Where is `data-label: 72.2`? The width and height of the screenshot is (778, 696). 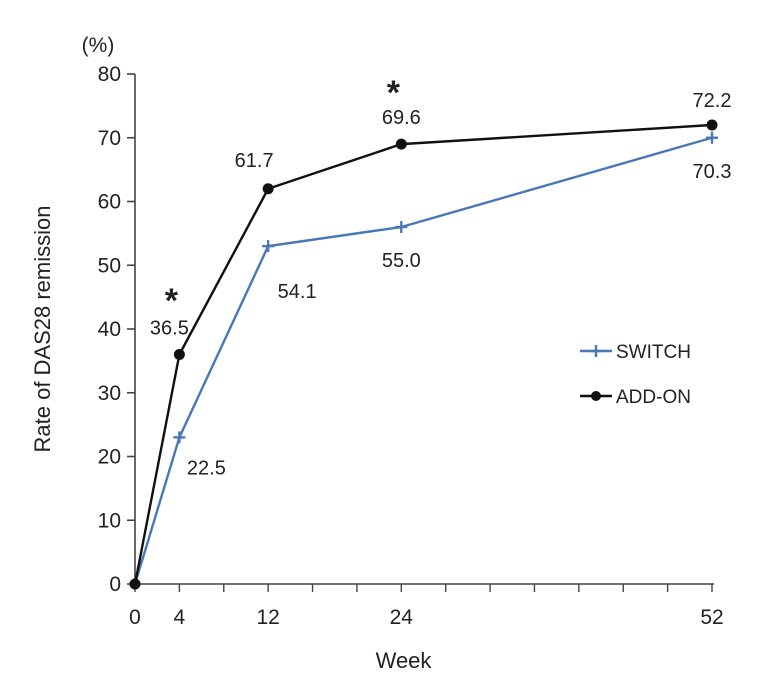 data-label: 72.2 is located at coordinates (712, 101).